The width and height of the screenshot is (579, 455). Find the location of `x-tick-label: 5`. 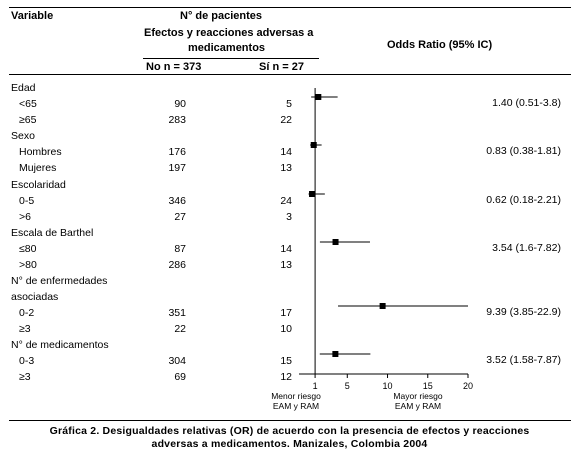

x-tick-label: 5 is located at coordinates (347, 386).